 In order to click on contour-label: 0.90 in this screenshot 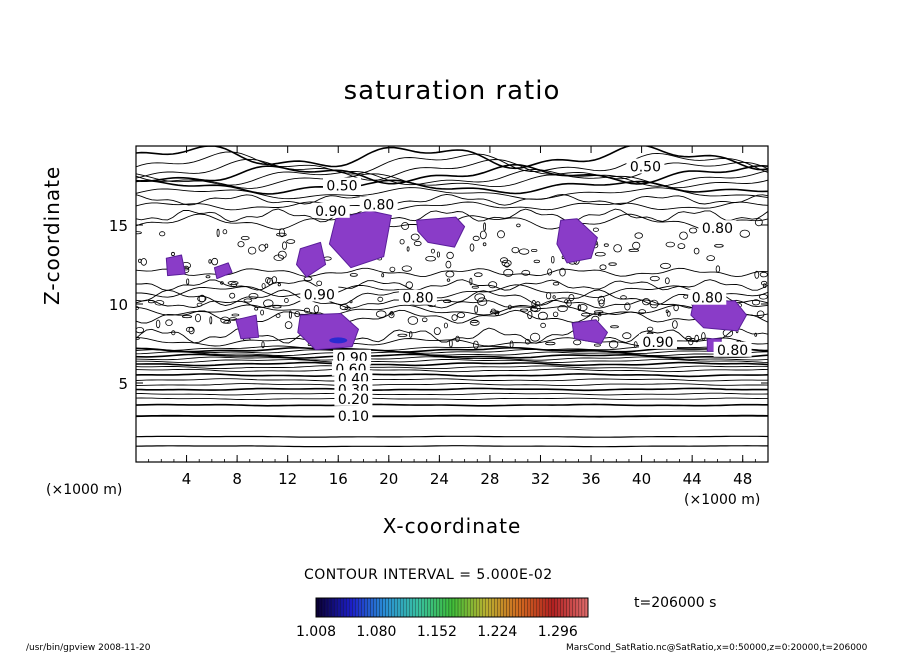, I will do `click(319, 296)`.